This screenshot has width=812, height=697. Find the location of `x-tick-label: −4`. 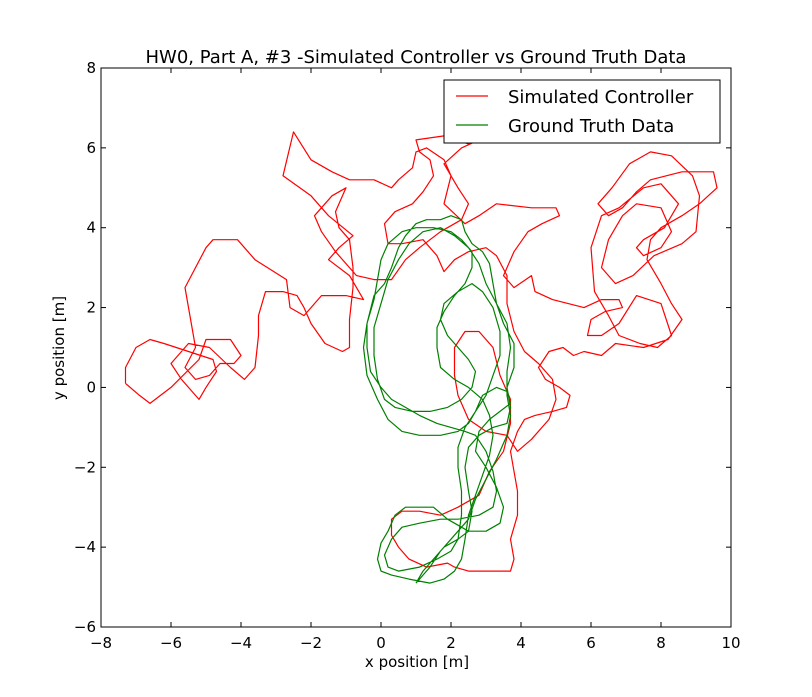

x-tick-label: −4 is located at coordinates (241, 643).